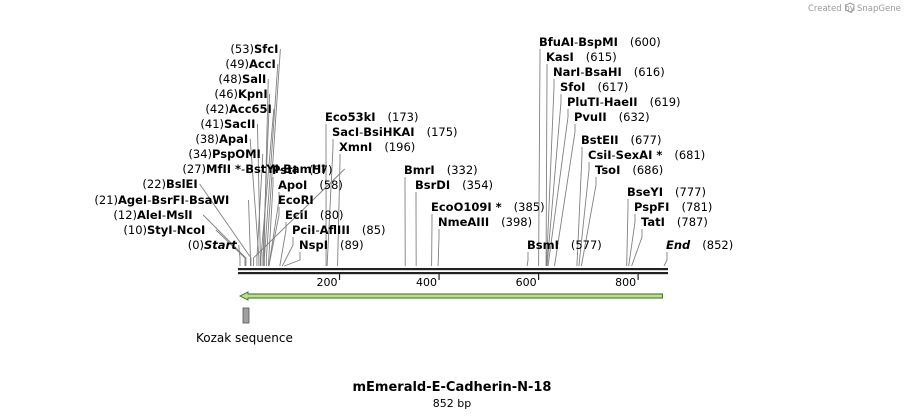 The image size is (905, 419). What do you see at coordinates (388, 132) in the screenshot?
I see `enzyme-name: BsiHKAI` at bounding box center [388, 132].